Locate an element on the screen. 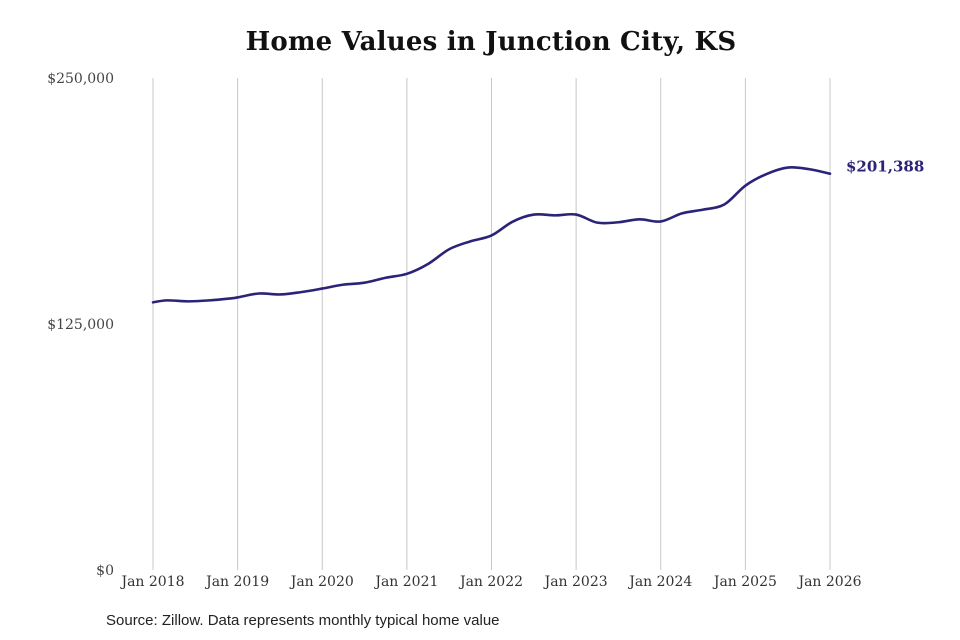 Image resolution: width=960 pixels, height=640 pixels. x-tick-jan-2025: Jan 2025 is located at coordinates (744, 582).